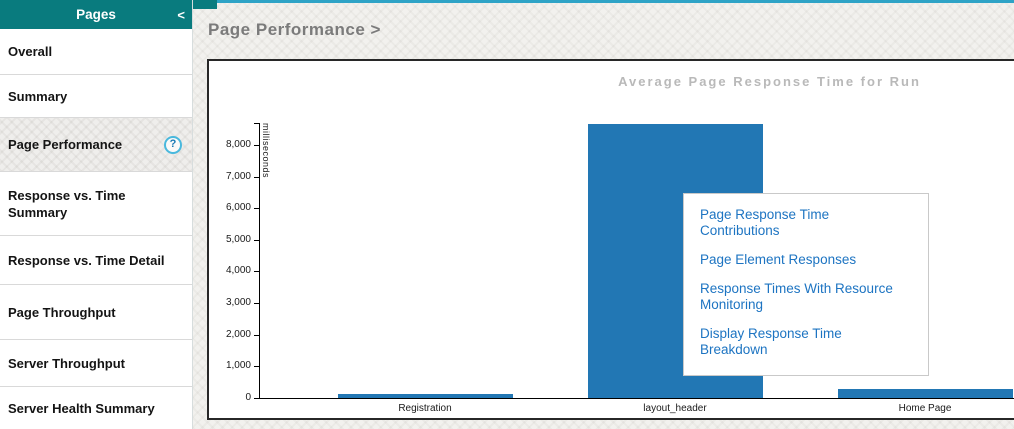 Image resolution: width=1014 pixels, height=429 pixels. What do you see at coordinates (256, 123) in the screenshot?
I see `axis-cap-tick` at bounding box center [256, 123].